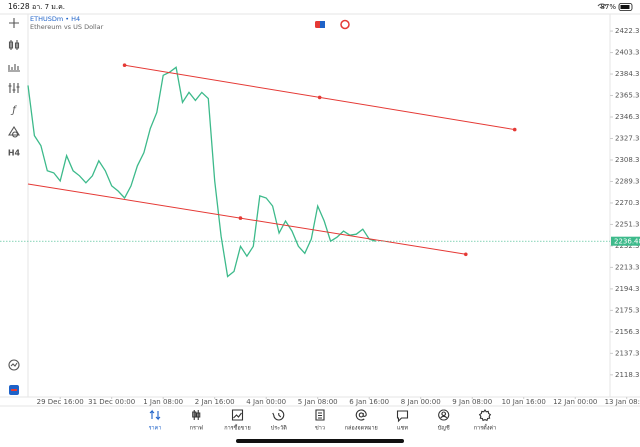 The image size is (640, 447). Describe the element at coordinates (627, 353) in the screenshot. I see `y-tick-label: 2137.30` at that location.